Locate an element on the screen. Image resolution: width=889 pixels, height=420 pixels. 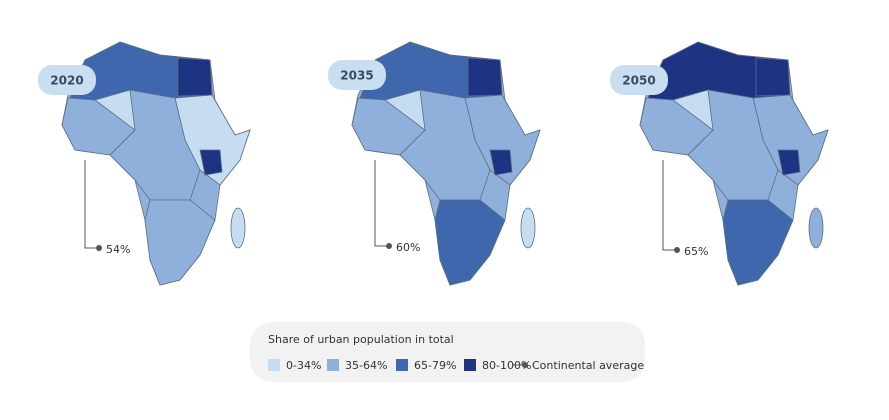
legend-item: 35-64% is located at coordinates (366, 365).